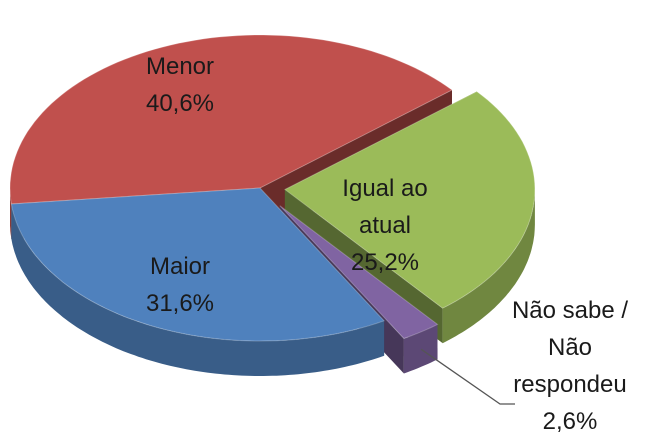  What do you see at coordinates (180, 66) in the screenshot?
I see `category-label: Menor` at bounding box center [180, 66].